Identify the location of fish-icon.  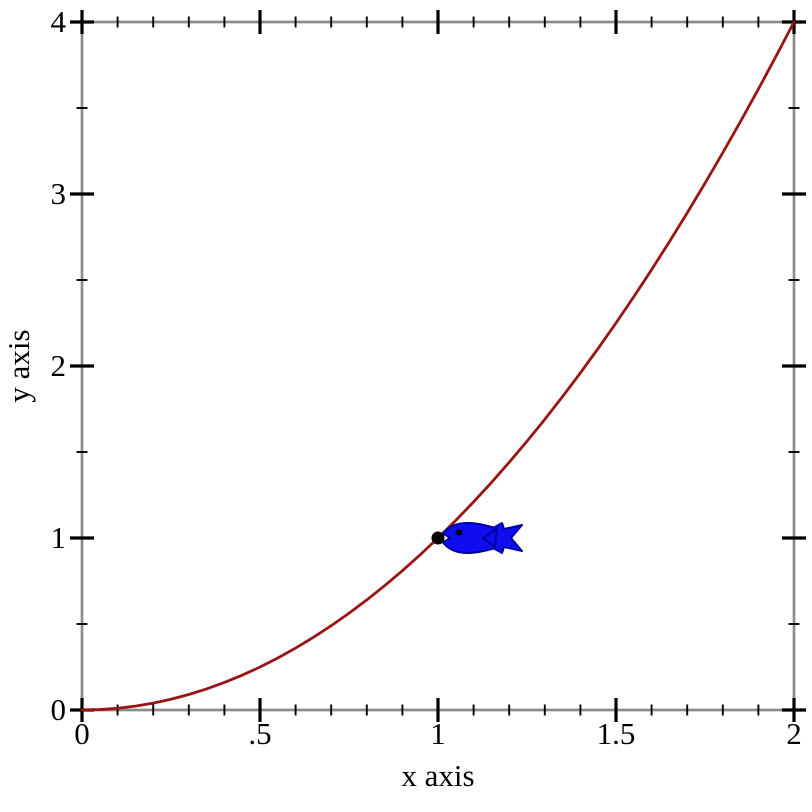
(482, 538).